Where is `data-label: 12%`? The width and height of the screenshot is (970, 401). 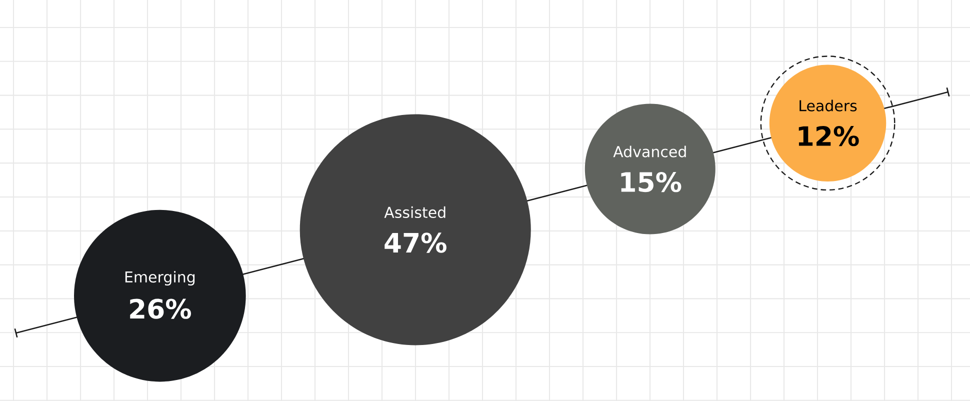
data-label: 12% is located at coordinates (828, 136).